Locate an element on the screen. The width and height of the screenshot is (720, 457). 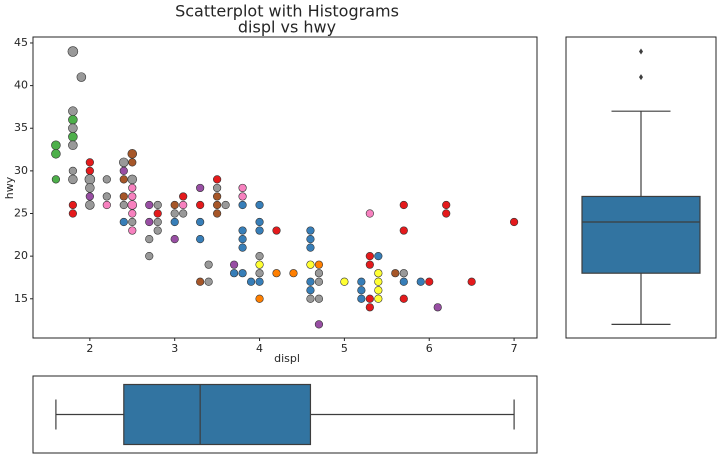
x-tick-label: 7 is located at coordinates (514, 348).